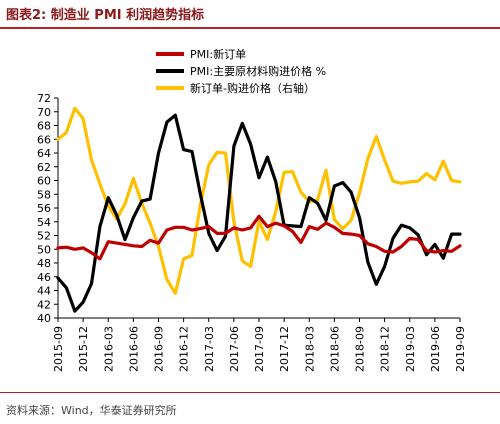 The width and height of the screenshot is (500, 424). What do you see at coordinates (44, 222) in the screenshot?
I see `y-tick-label: 54` at bounding box center [44, 222].